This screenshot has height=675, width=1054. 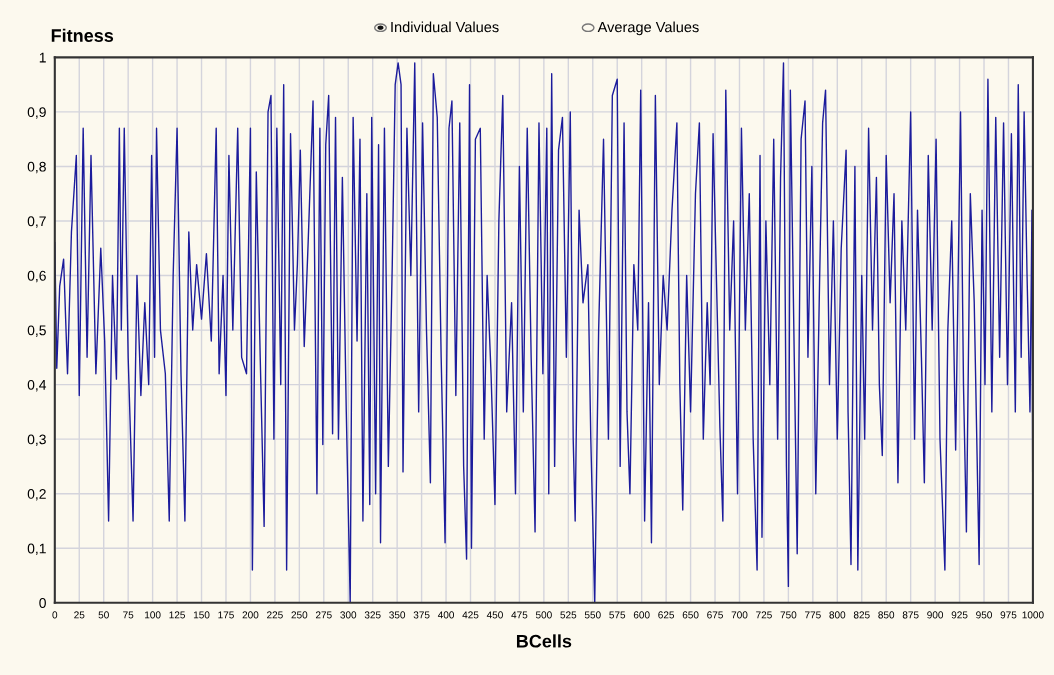 What do you see at coordinates (445, 27) in the screenshot?
I see `text: Individual Values` at bounding box center [445, 27].